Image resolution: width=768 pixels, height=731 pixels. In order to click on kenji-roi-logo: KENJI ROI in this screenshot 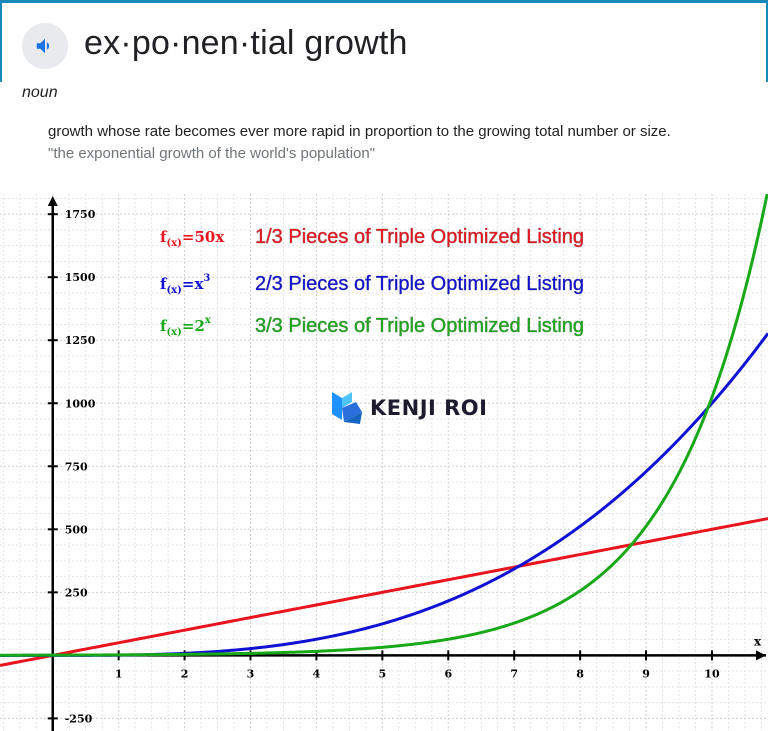, I will do `click(408, 408)`.